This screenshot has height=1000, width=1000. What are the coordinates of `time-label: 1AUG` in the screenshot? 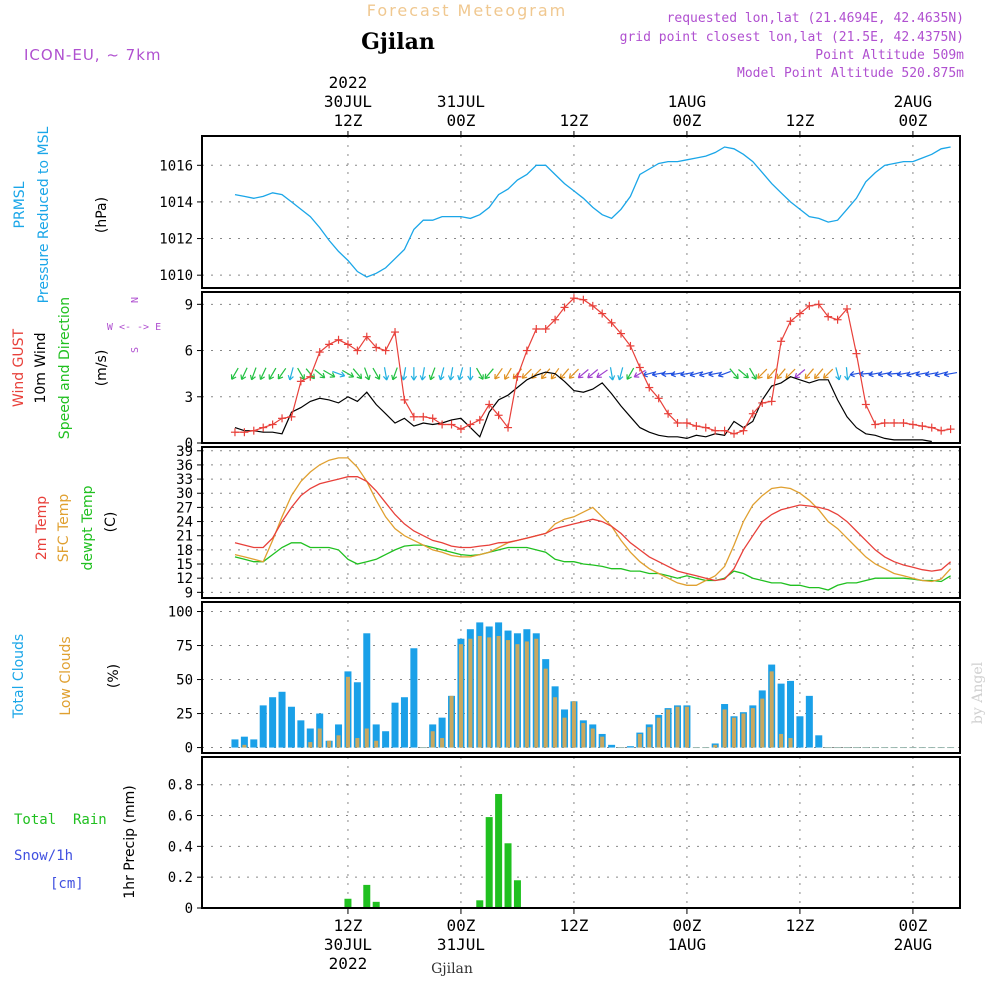 It's located at (687, 944).